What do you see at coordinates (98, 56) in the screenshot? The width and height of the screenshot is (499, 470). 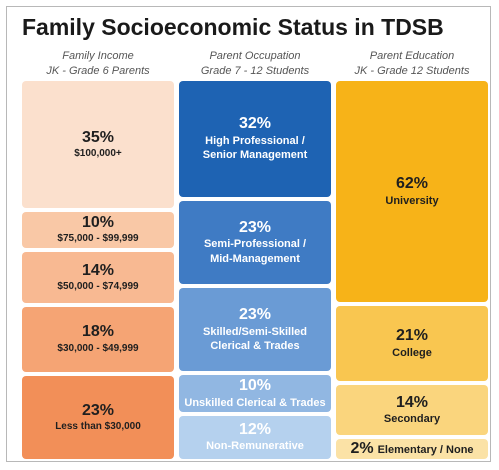 I see `income-title: Family Income` at bounding box center [98, 56].